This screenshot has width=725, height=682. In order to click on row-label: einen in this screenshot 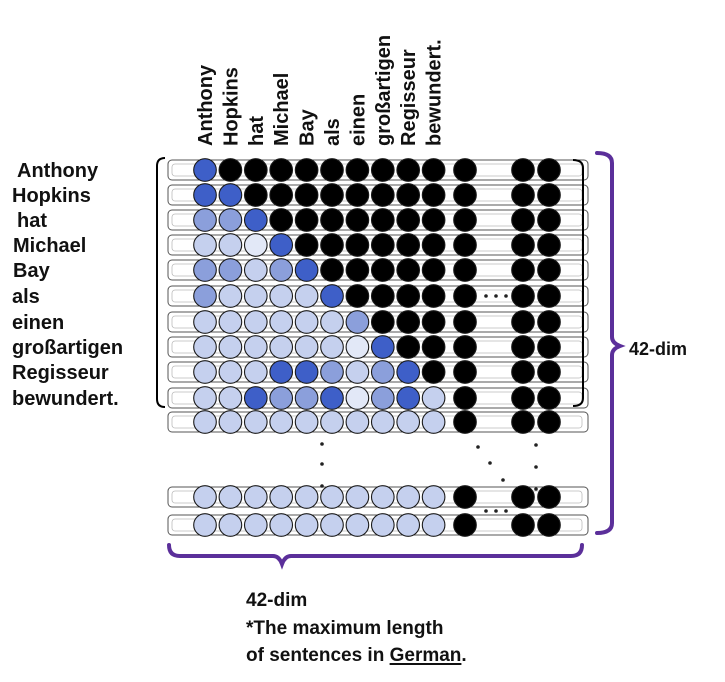, I will do `click(38, 323)`.